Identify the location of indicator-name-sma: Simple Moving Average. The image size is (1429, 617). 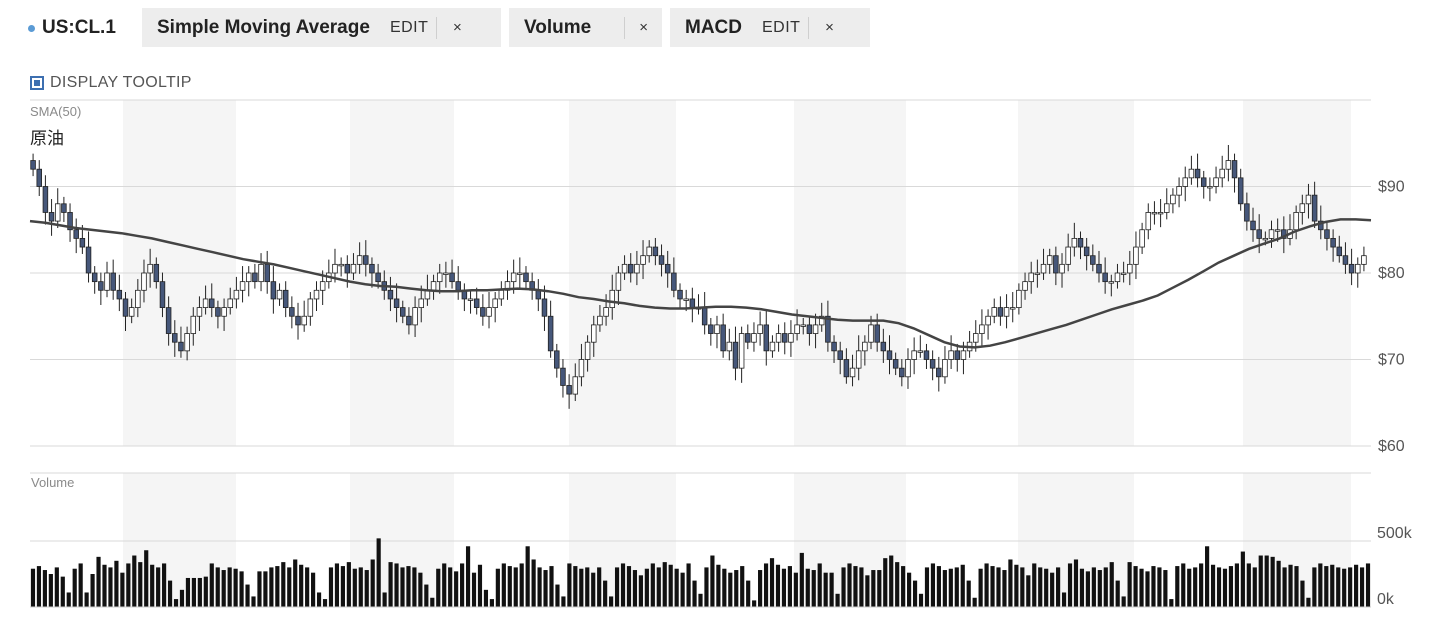
(263, 27).